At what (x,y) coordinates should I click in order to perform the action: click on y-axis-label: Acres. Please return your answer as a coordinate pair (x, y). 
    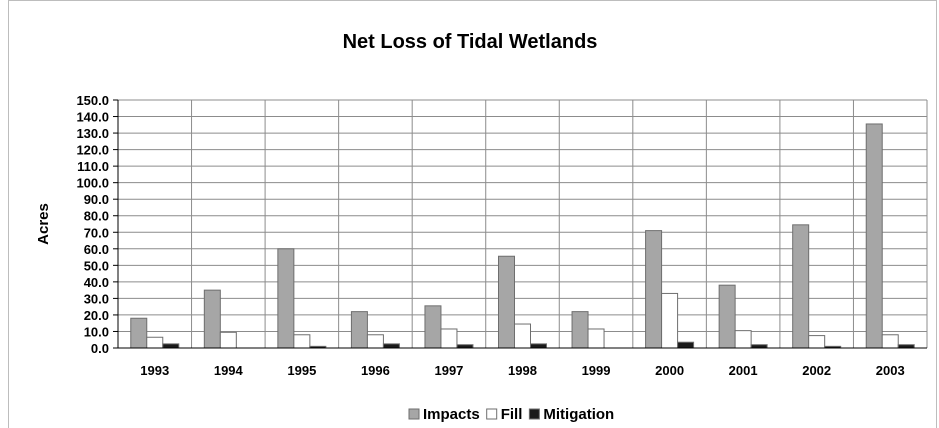
    Looking at the image, I should click on (43, 224).